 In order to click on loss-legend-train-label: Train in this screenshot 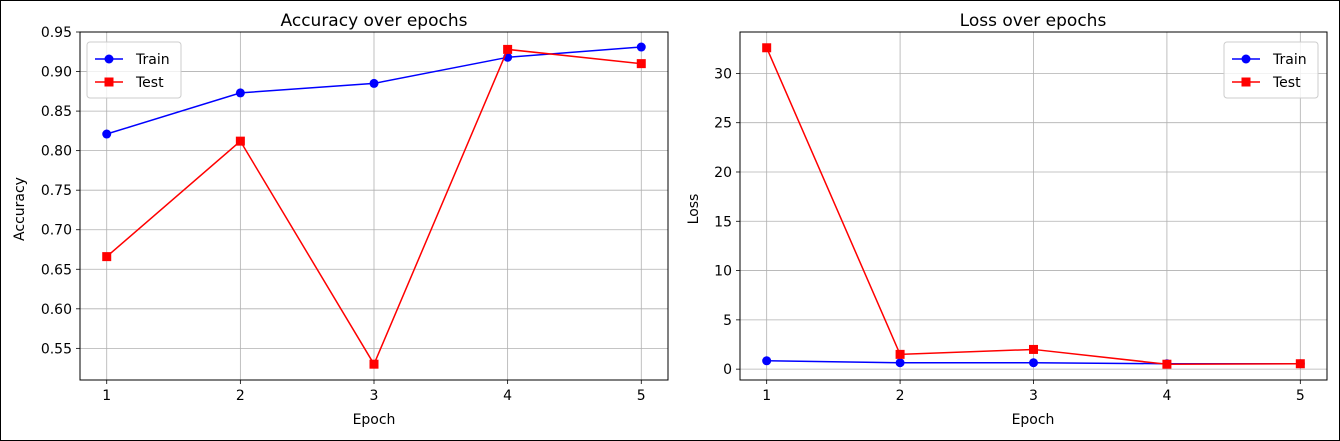, I will do `click(1289, 60)`.